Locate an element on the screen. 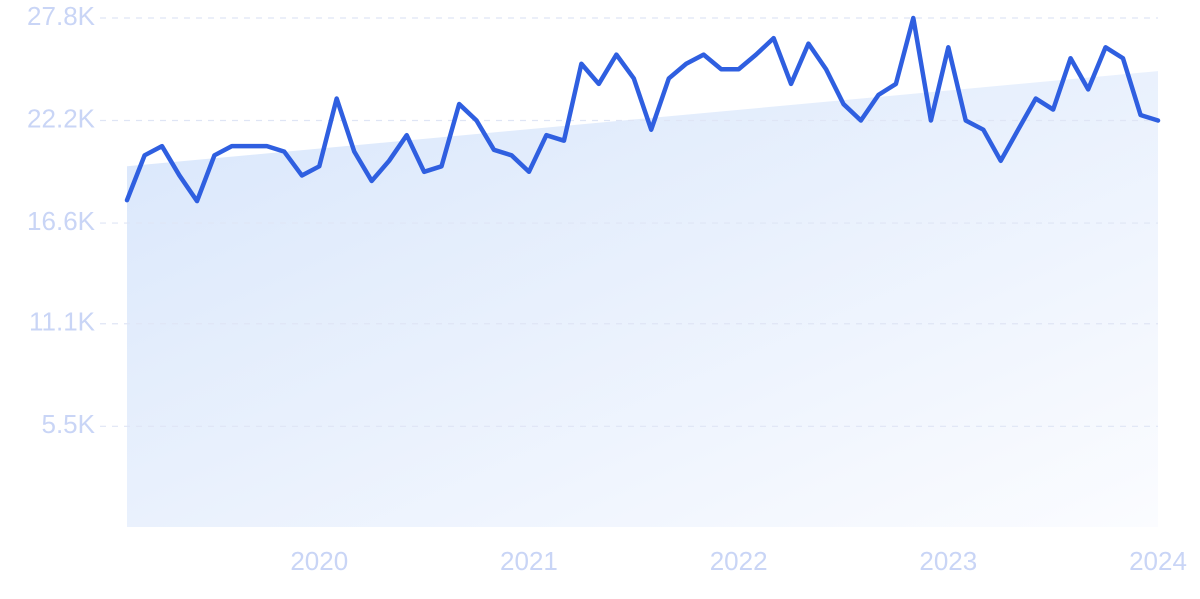 The image size is (1200, 599). y-tick-label: 27.8K is located at coordinates (61, 16).